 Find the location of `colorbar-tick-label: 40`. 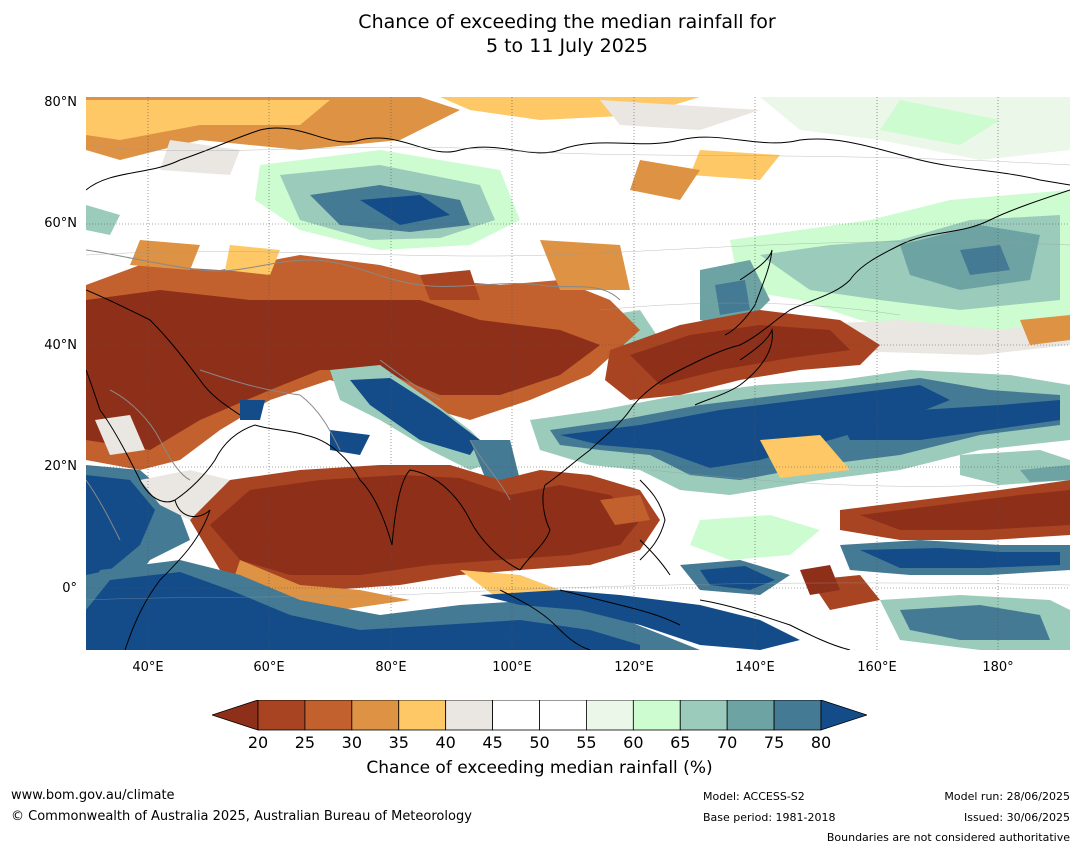

colorbar-tick-label: 40 is located at coordinates (445, 742).